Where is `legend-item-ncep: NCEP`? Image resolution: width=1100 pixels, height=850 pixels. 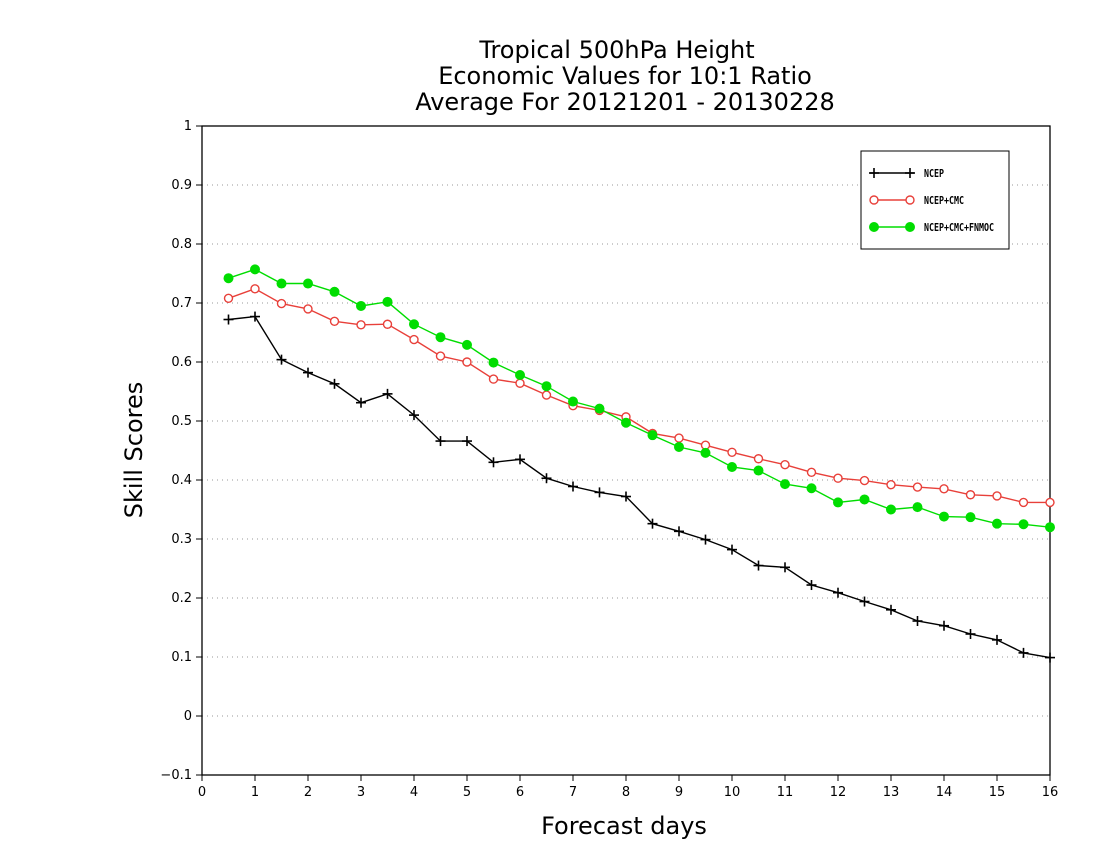 legend-item-ncep: NCEP is located at coordinates (906, 173).